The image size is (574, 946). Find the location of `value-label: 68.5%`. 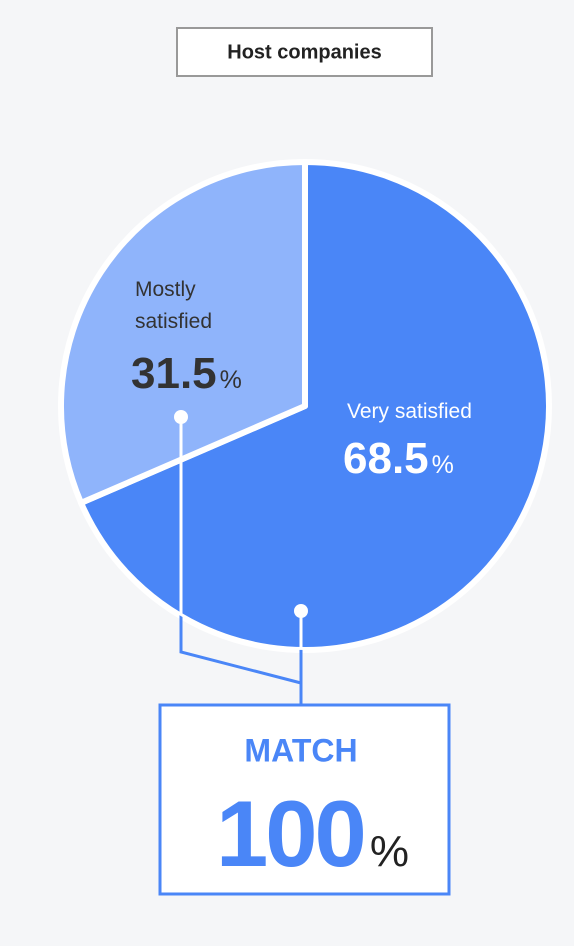

value-label: 68.5% is located at coordinates (398, 458).